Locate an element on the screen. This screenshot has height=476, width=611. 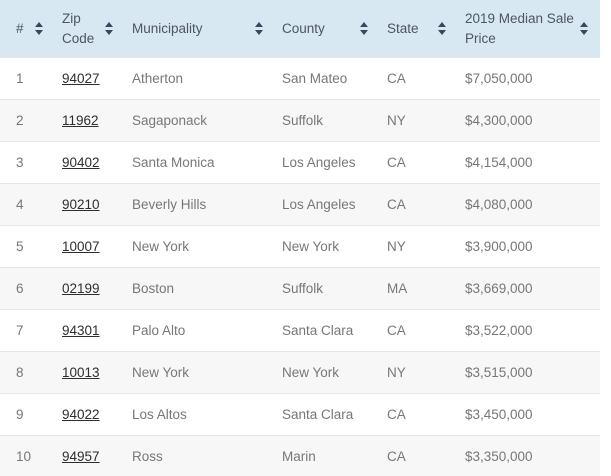
table-row: 5 10007 New York New York NY $3,900,000 is located at coordinates (300, 246).